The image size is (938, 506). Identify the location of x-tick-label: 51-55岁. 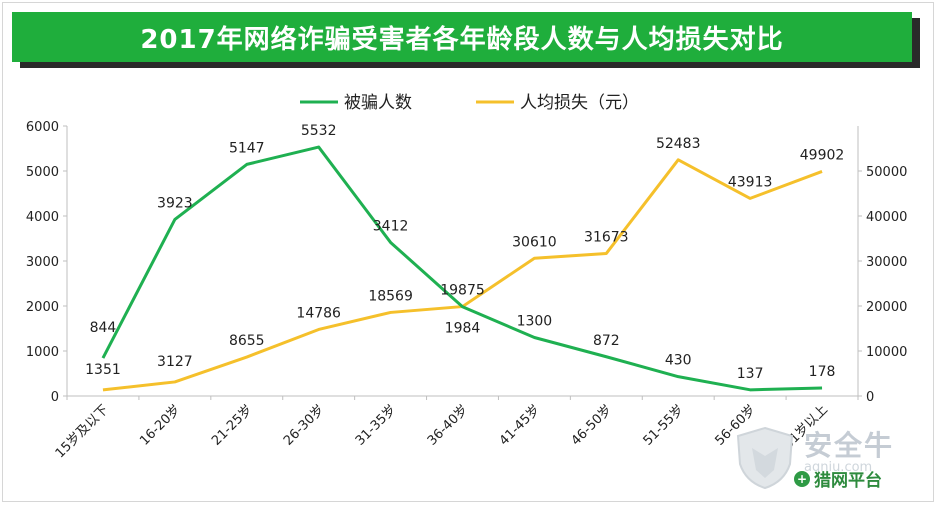
(664, 425).